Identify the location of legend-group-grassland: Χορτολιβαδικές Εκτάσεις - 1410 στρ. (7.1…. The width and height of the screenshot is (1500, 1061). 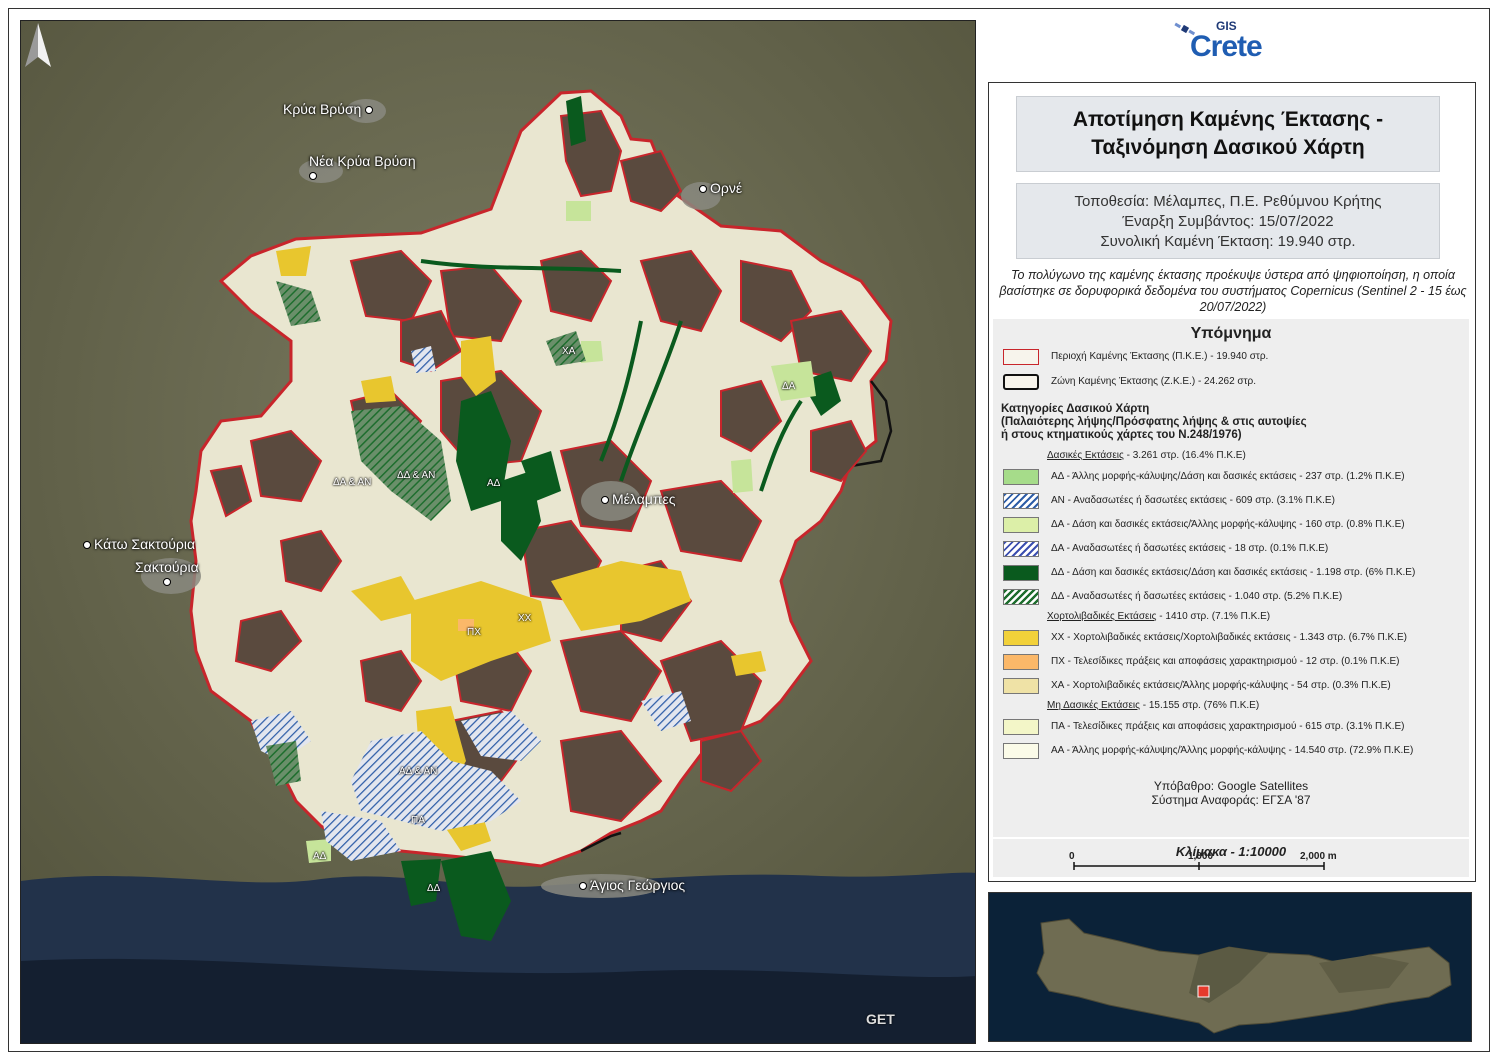
(1159, 616).